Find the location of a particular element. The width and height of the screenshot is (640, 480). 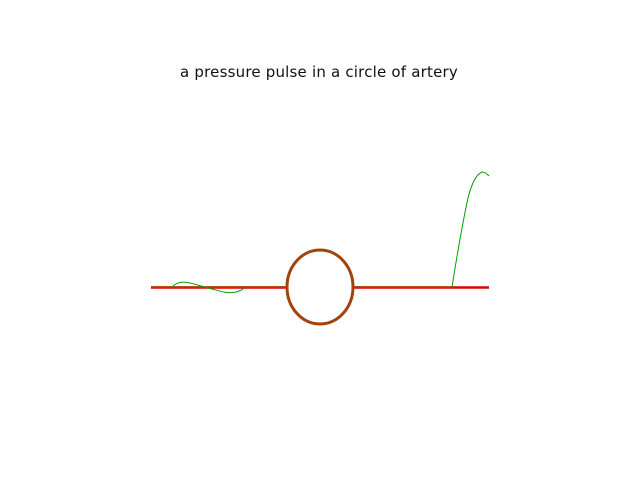

pressure-pulse-left-wave is located at coordinates (208, 287).